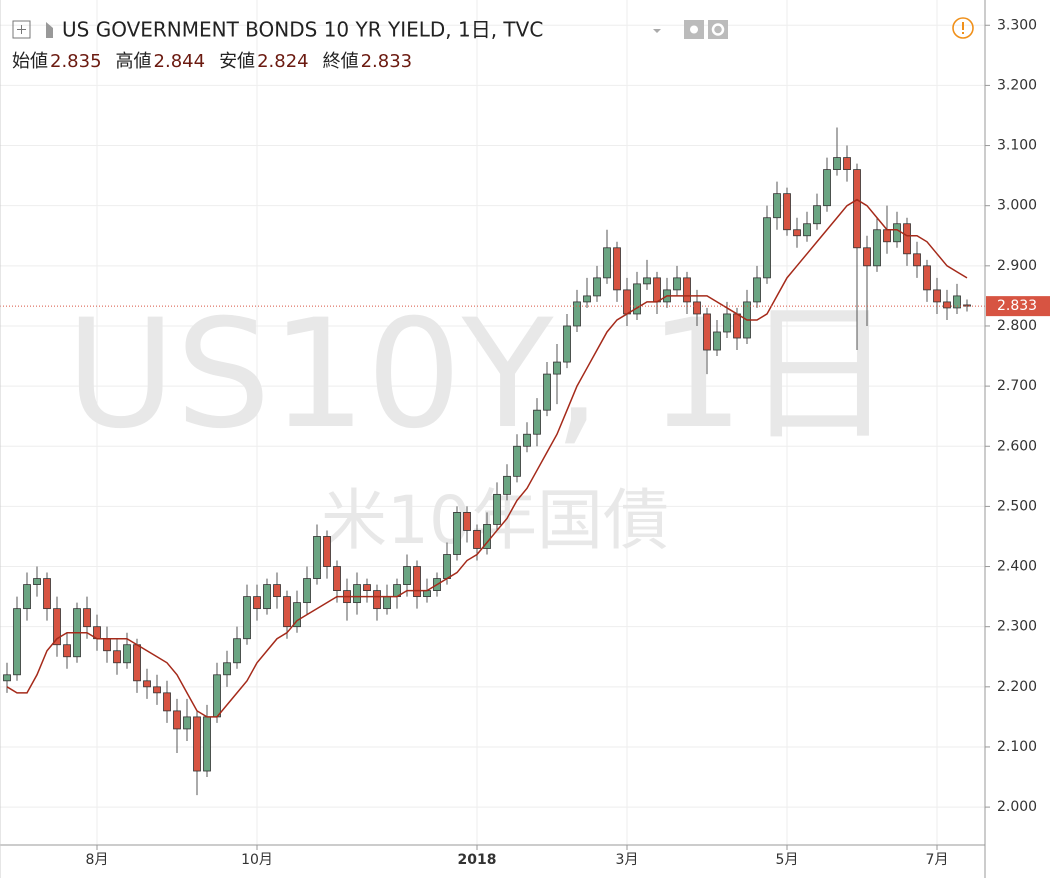  I want to click on alert-icon, so click(963, 28).